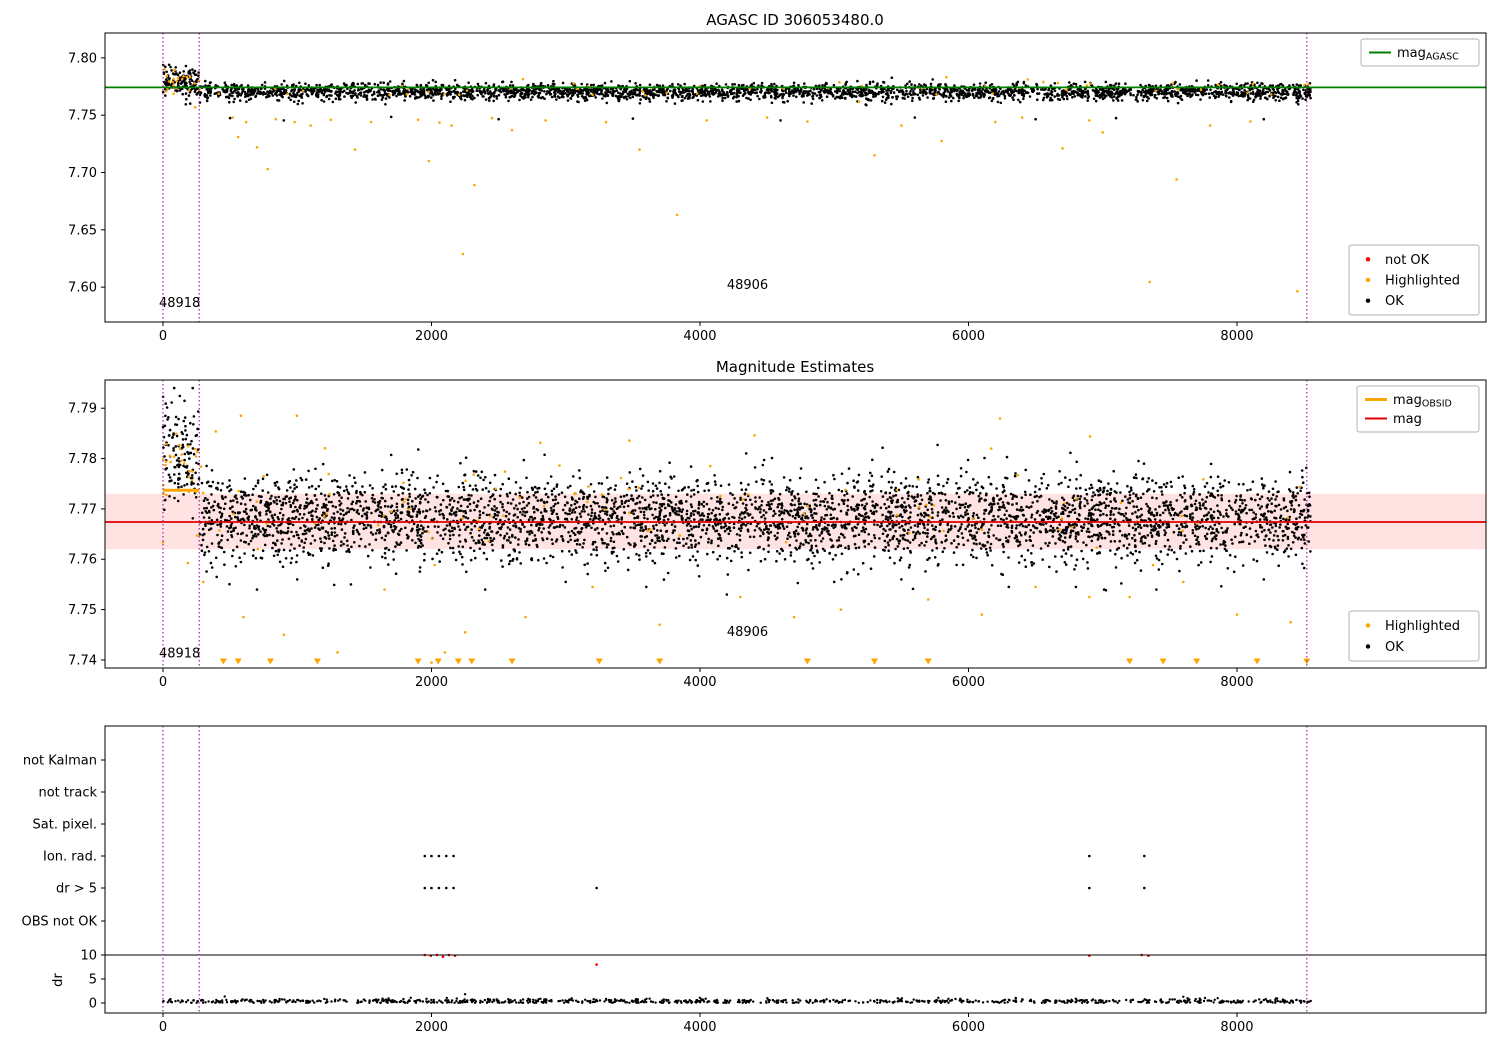  Describe the element at coordinates (784, 856) in the screenshot. I see `series-flag-ion-rad` at that location.